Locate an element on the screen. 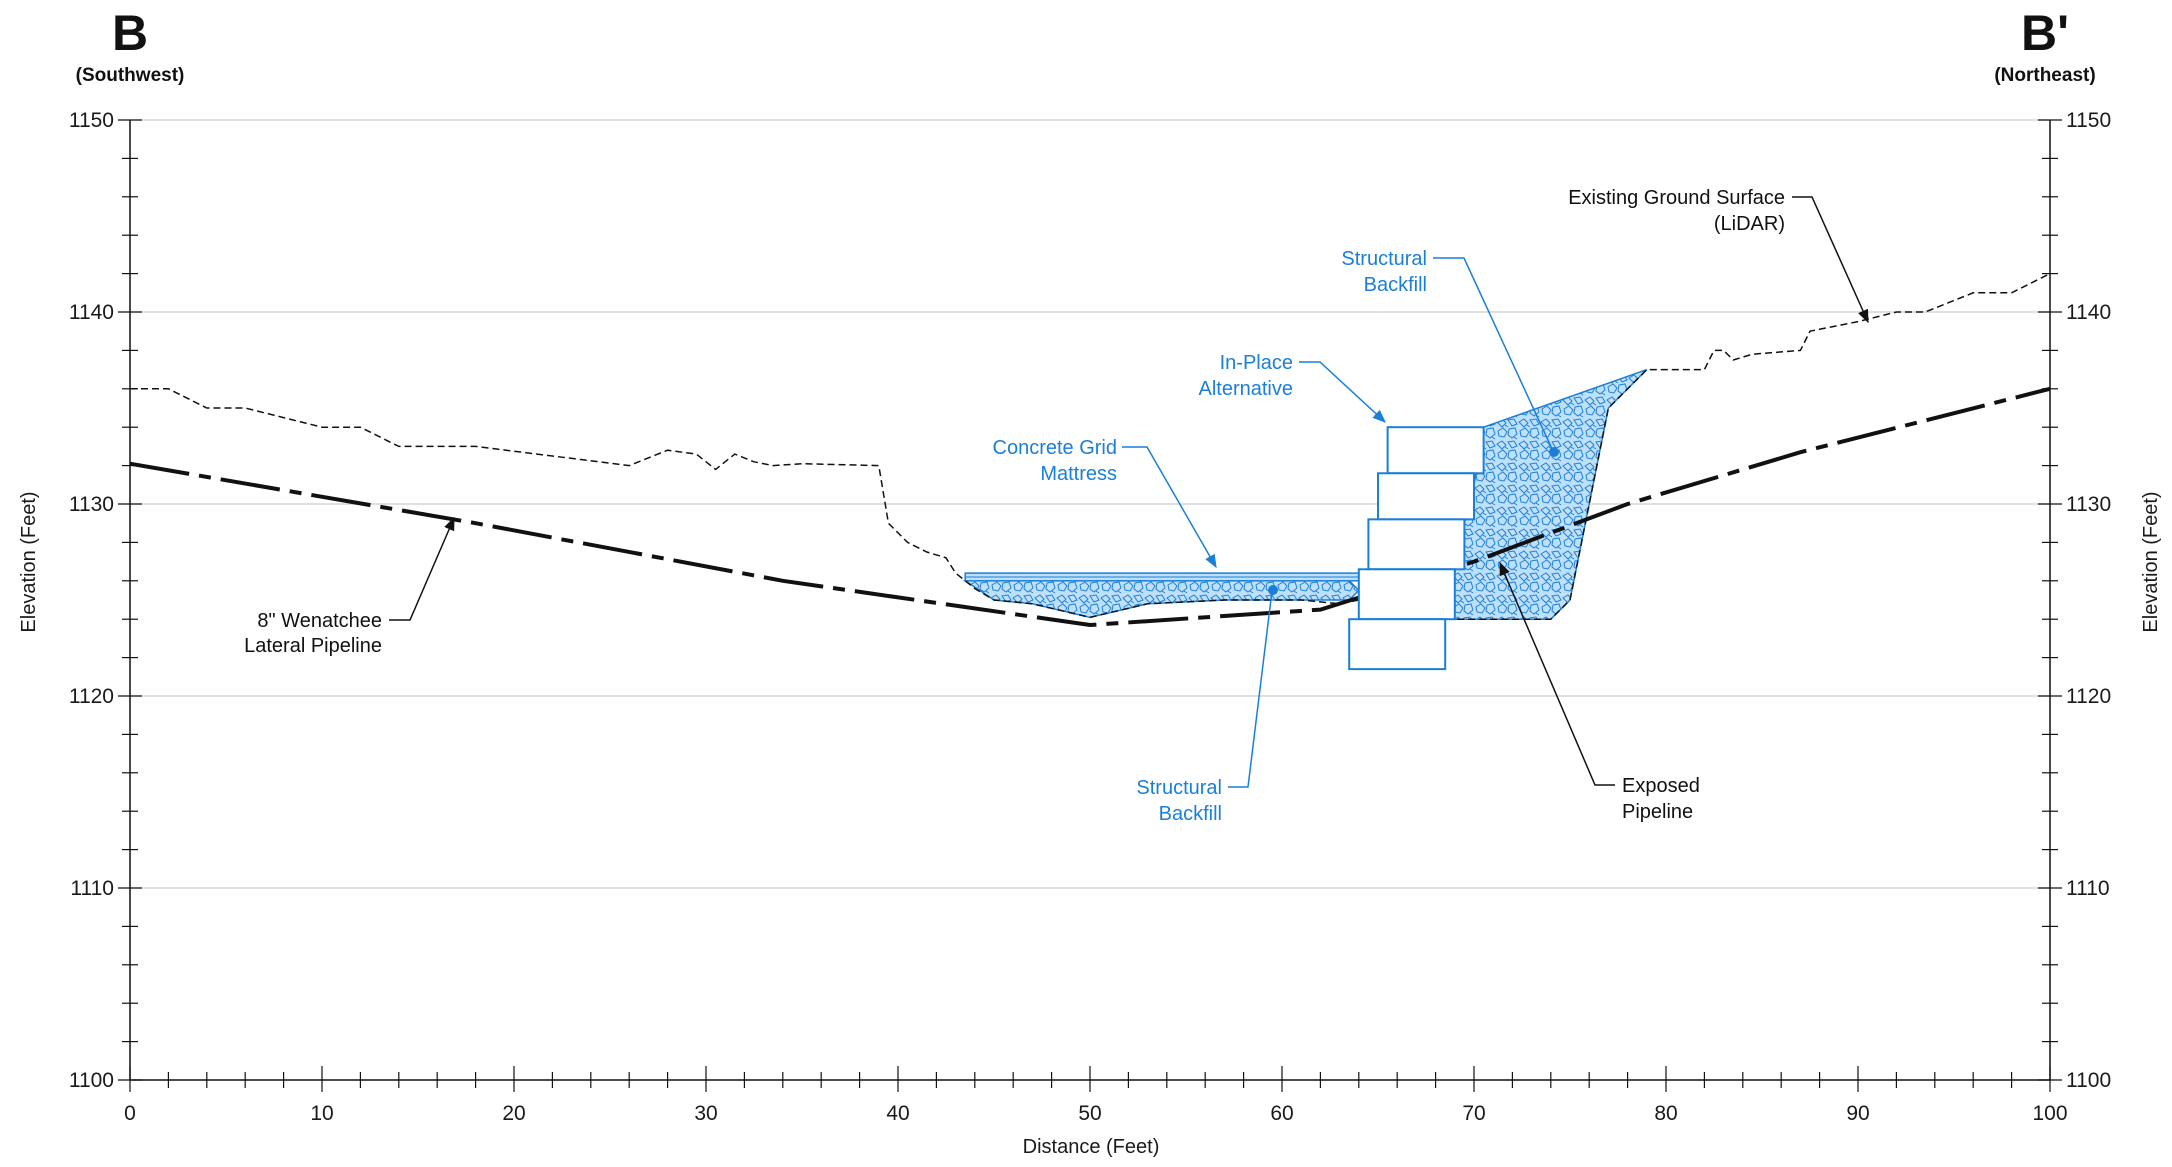 The height and width of the screenshot is (1167, 2172). x-tick-label: 50 is located at coordinates (1089, 1113).